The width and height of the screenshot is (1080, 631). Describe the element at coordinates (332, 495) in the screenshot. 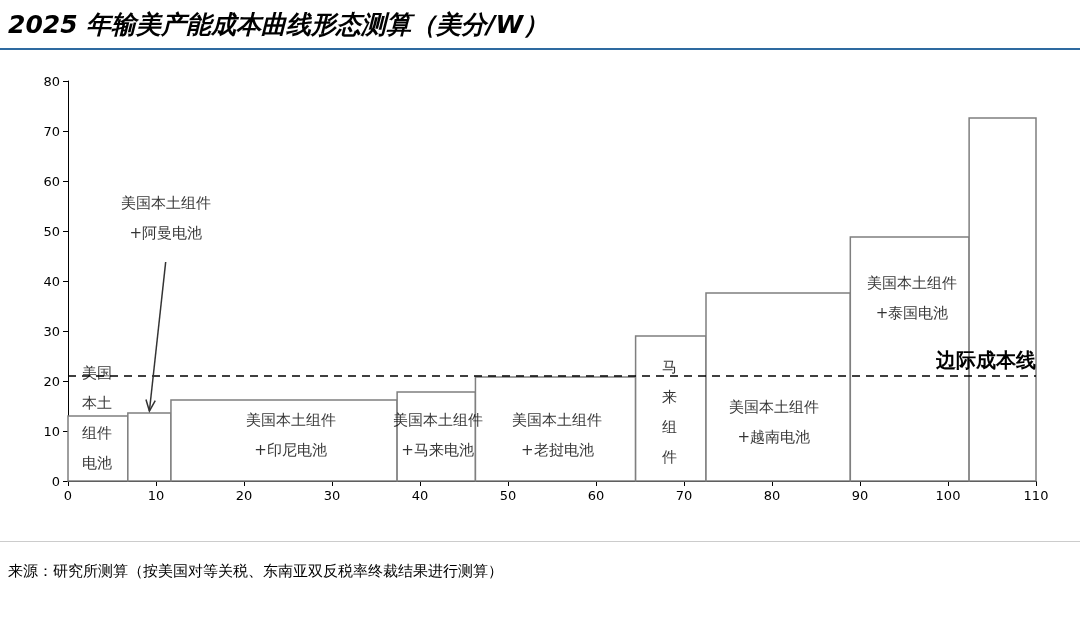

I see `x-tick-label: 30` at that location.